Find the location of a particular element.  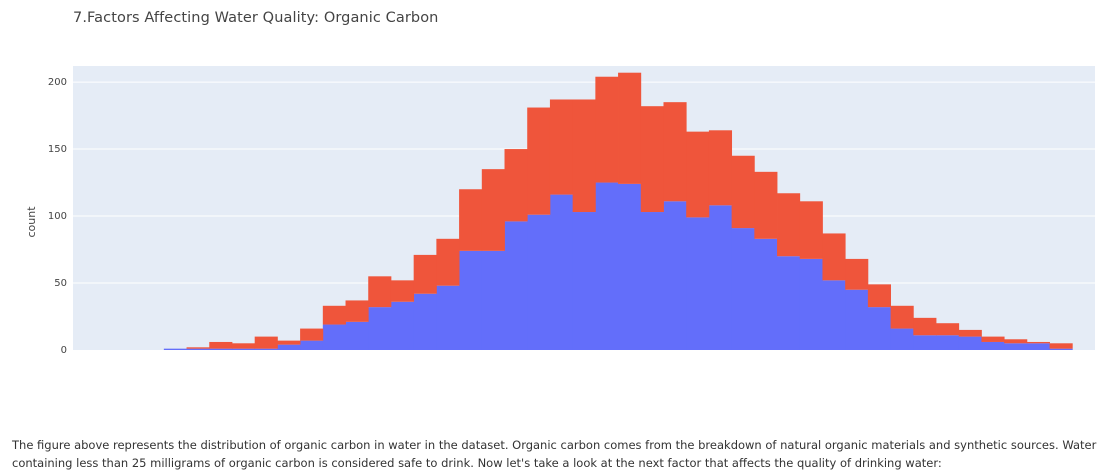

y-tick-label: 150 is located at coordinates (57, 149).